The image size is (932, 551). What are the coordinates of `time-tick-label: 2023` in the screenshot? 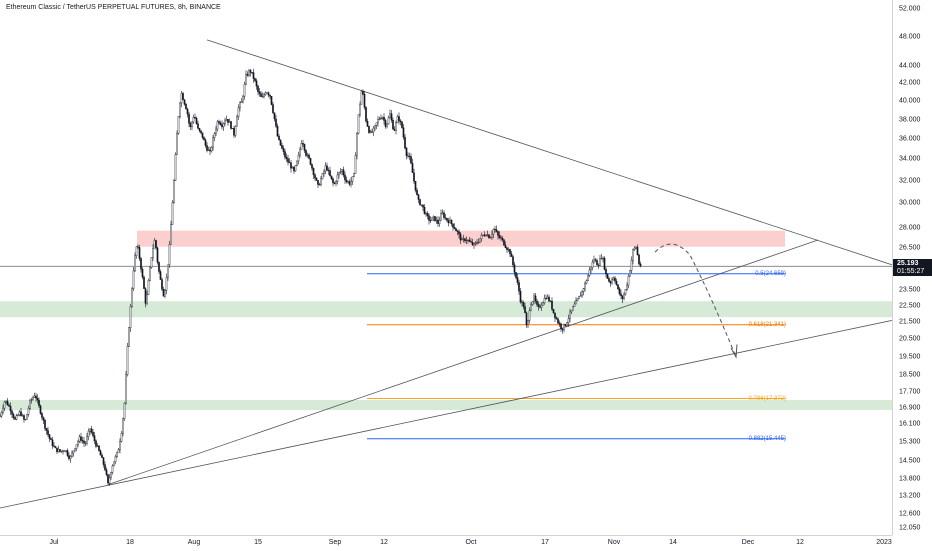 It's located at (884, 542).